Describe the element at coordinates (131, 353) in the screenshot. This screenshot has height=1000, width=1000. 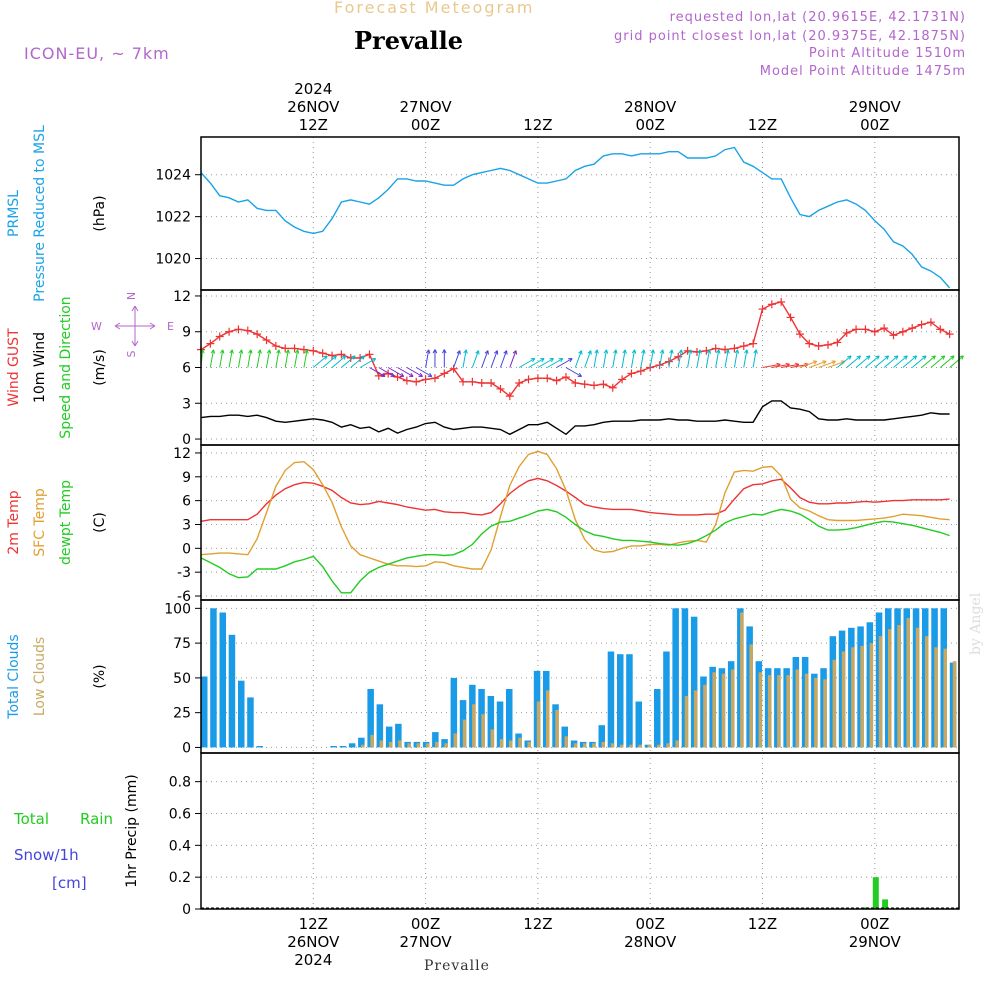
I see `compass-s: S` at that location.